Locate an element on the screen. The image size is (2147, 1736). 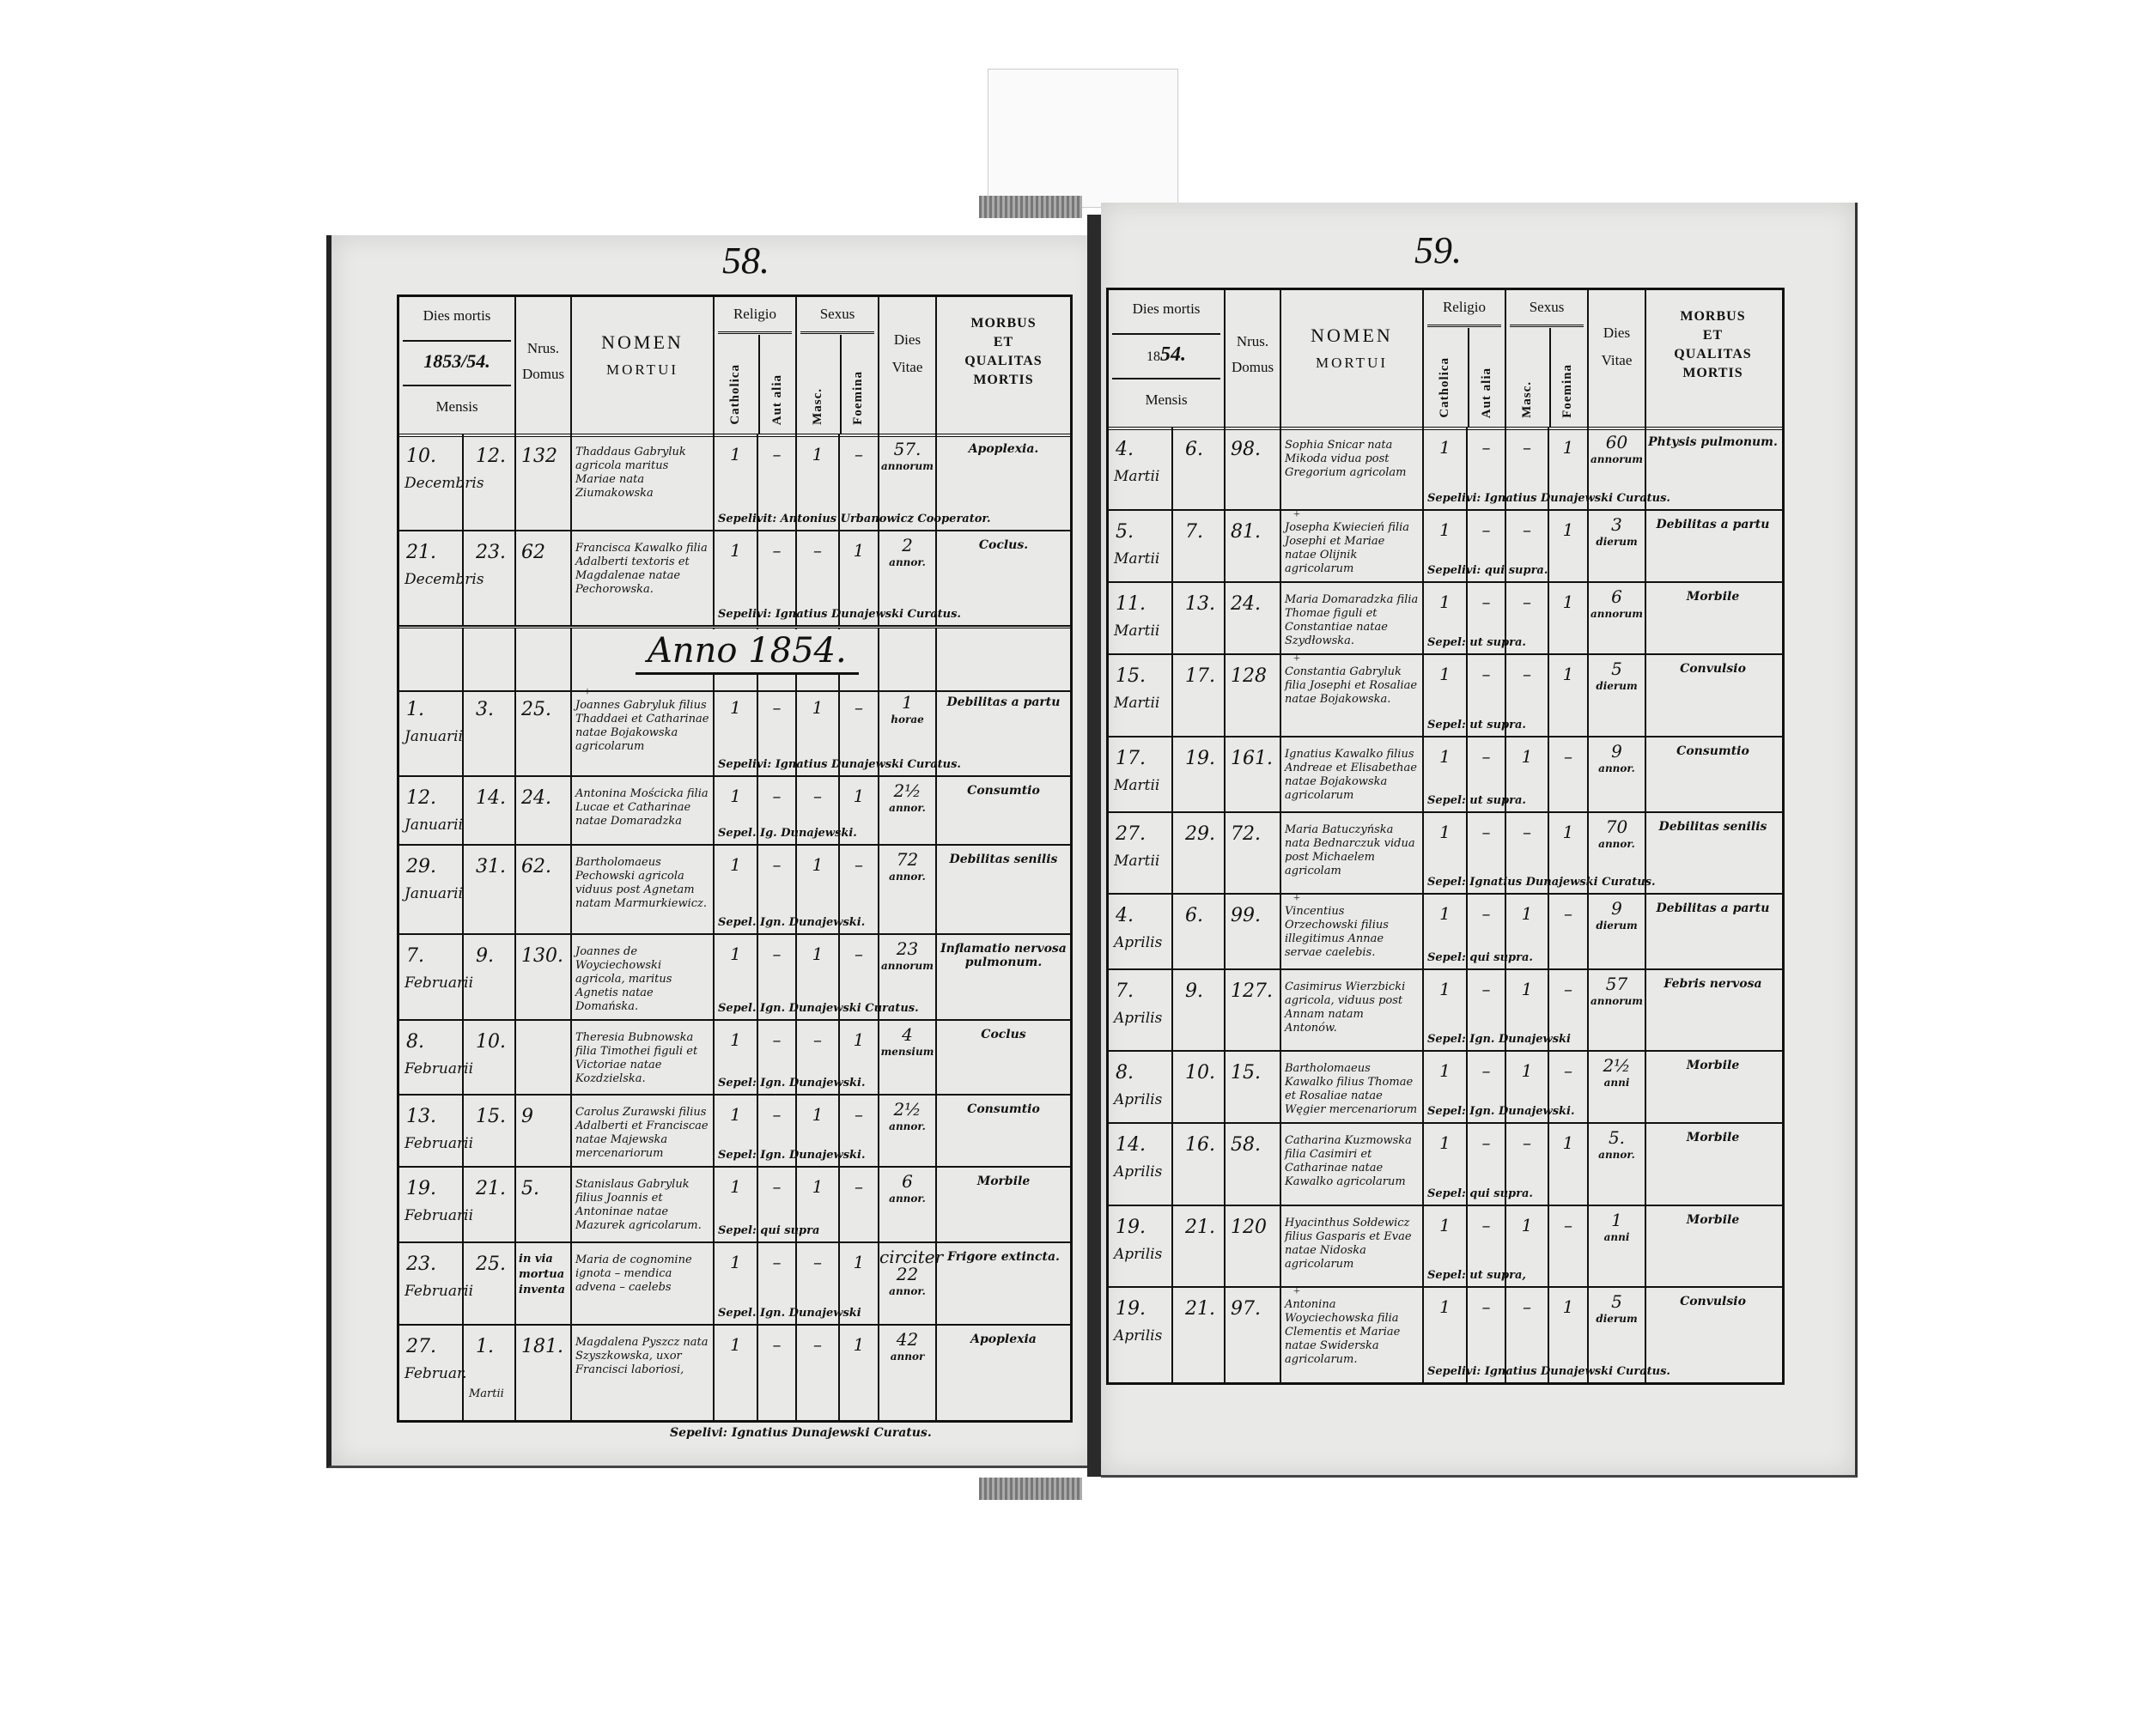
burial-note: Sepel. Ig. Dunajewski. is located at coordinates (787, 833).